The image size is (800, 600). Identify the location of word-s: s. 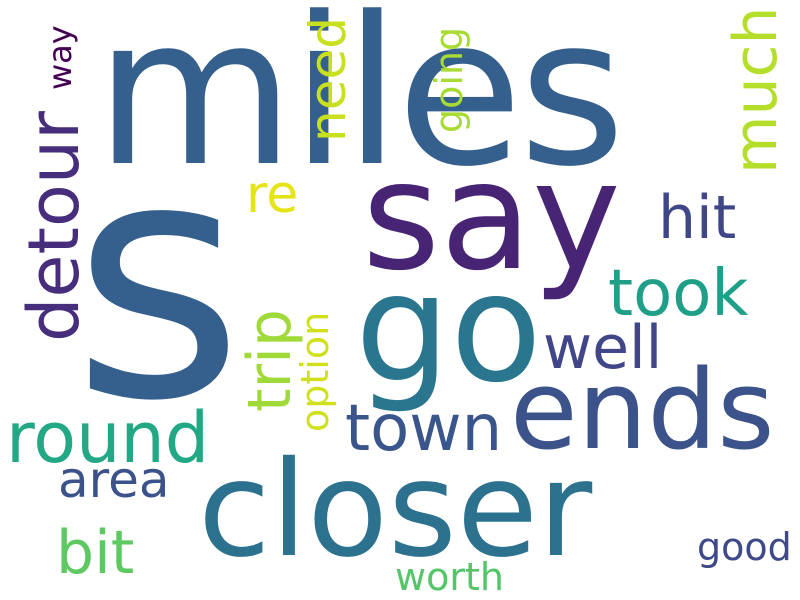
(158, 281).